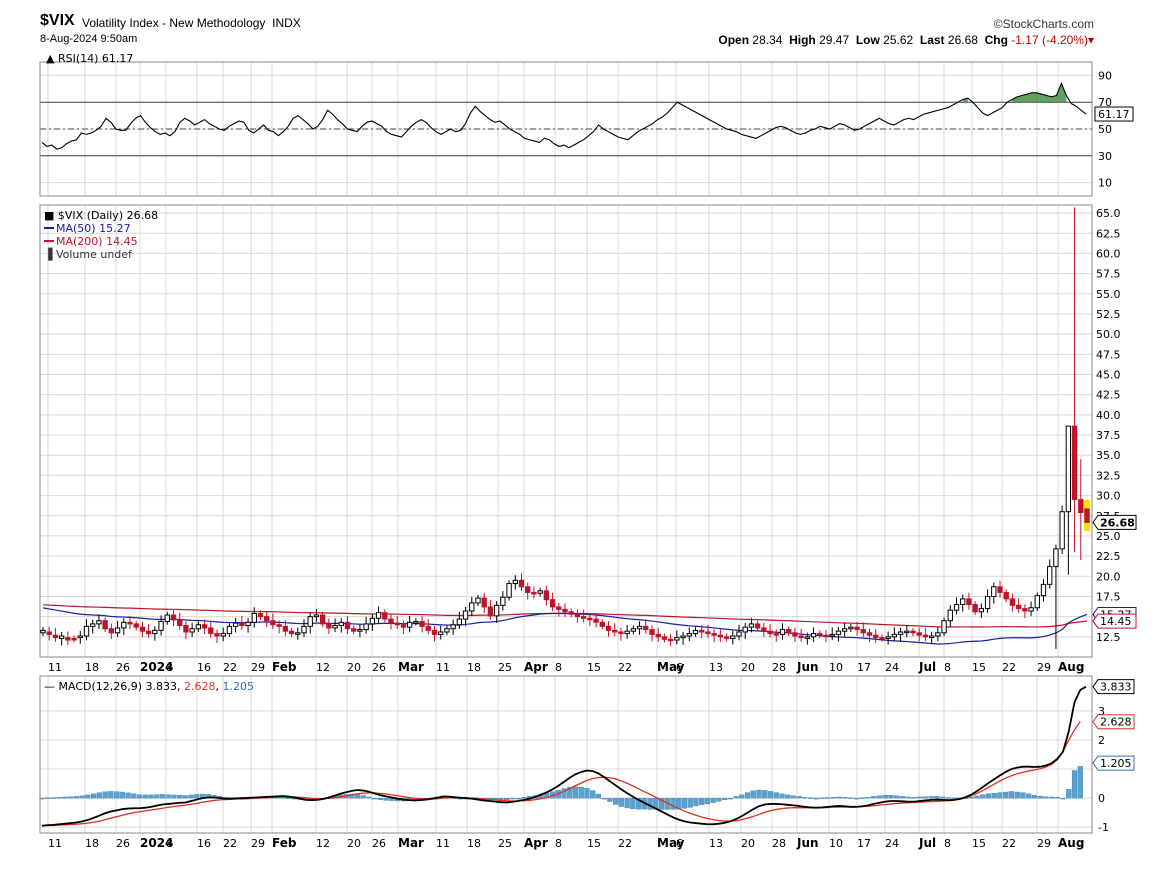  What do you see at coordinates (1043, 24) in the screenshot?
I see `stockcharts-brand: ©StockCharts.com` at bounding box center [1043, 24].